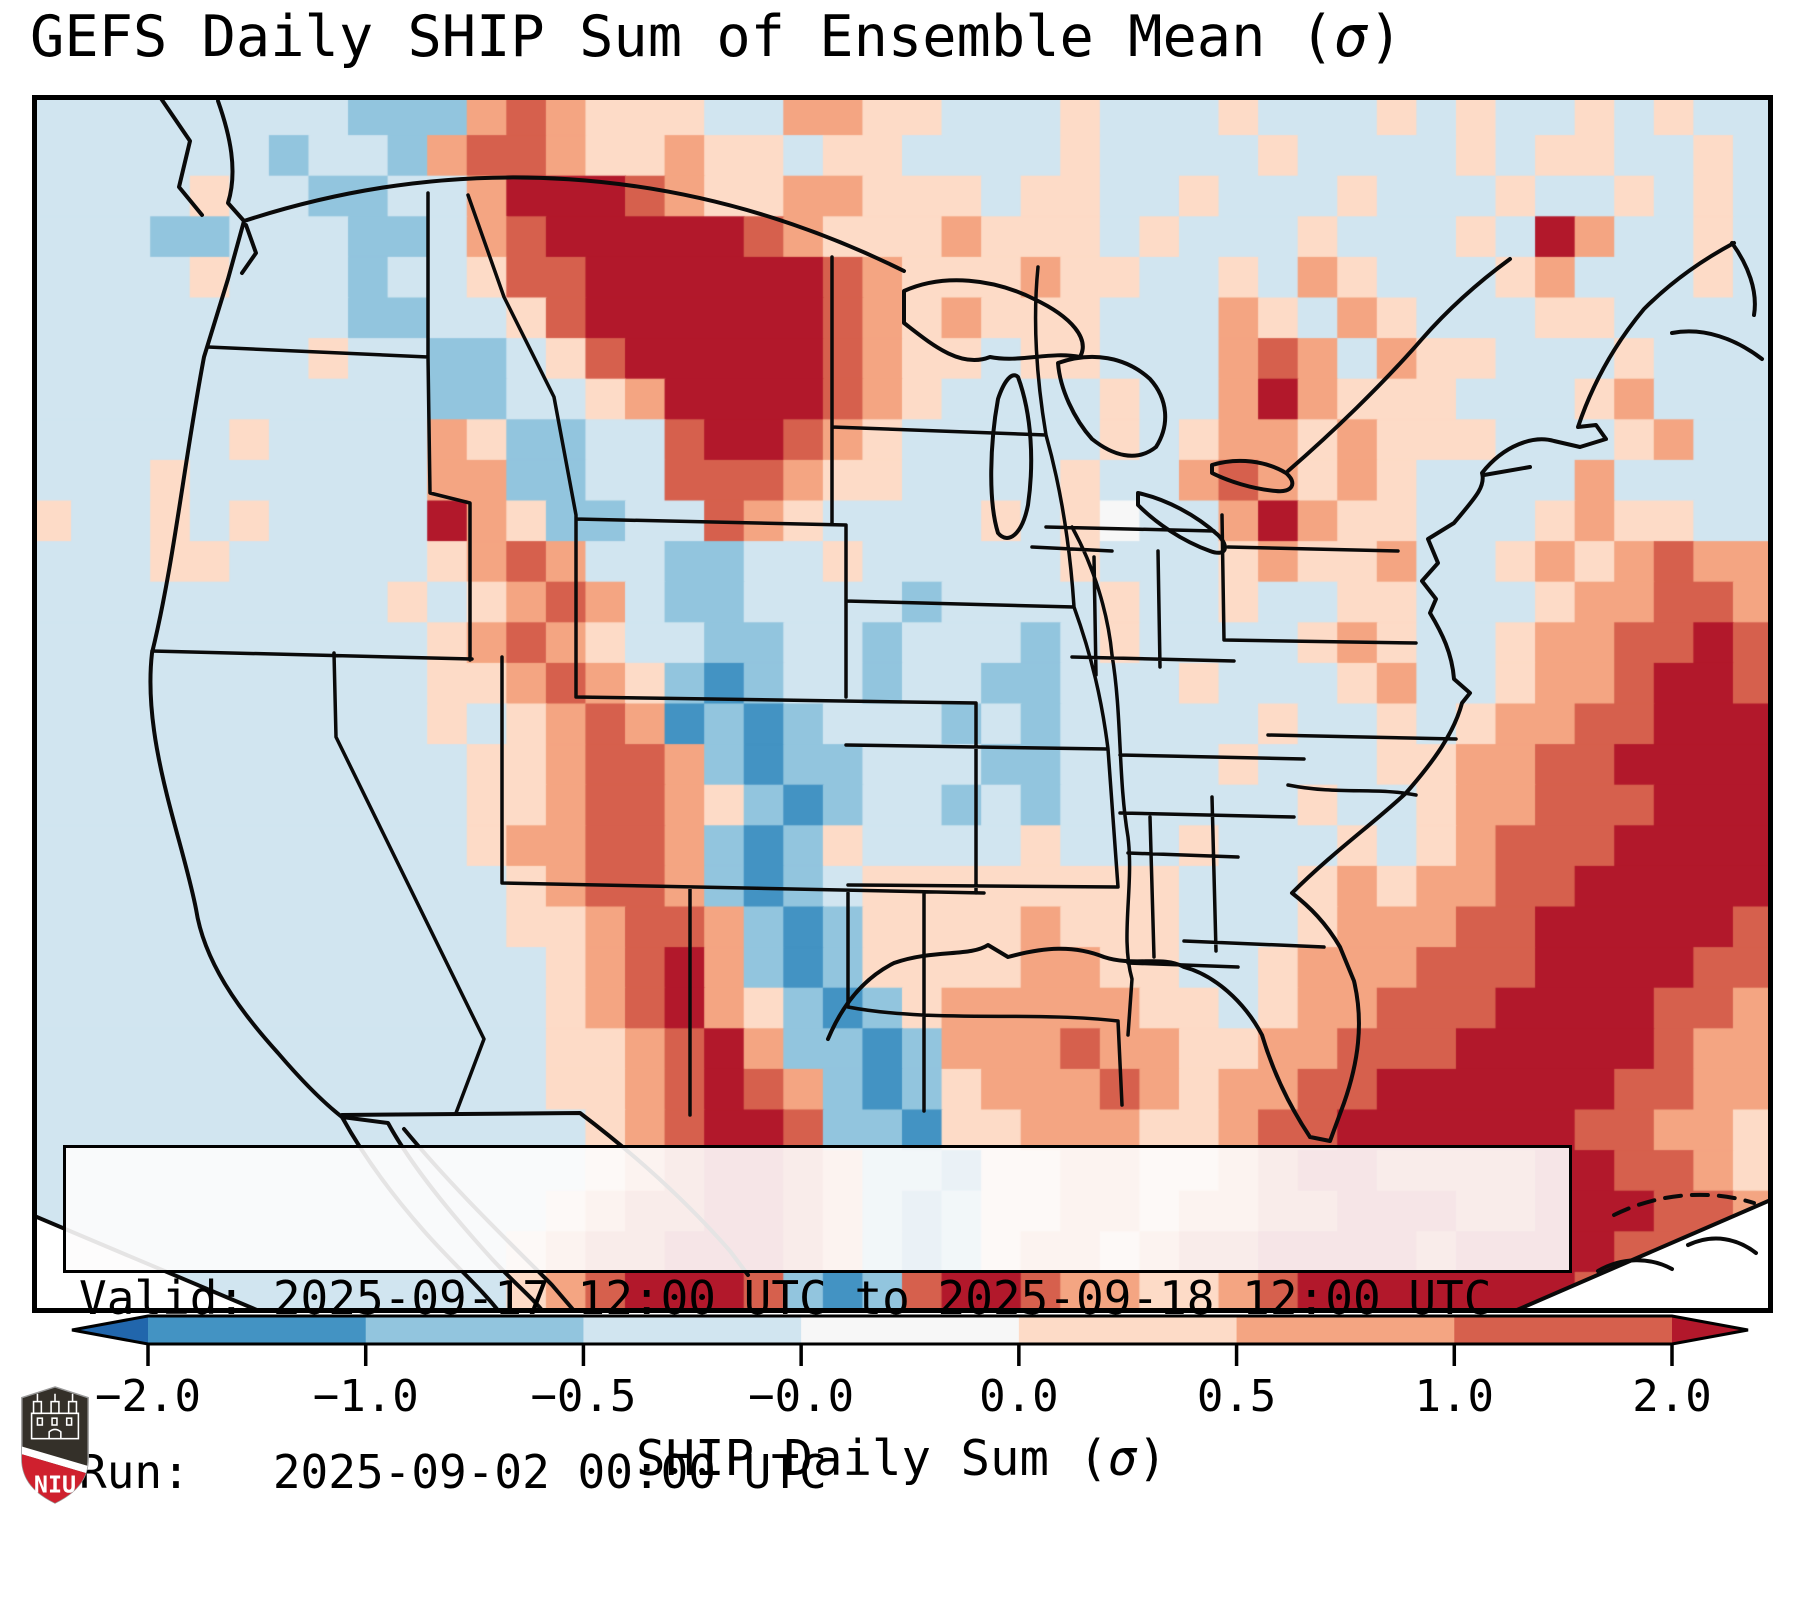  Describe the element at coordinates (1454, 1396) in the screenshot. I see `colorbar-tick-label: 1.0` at that location.